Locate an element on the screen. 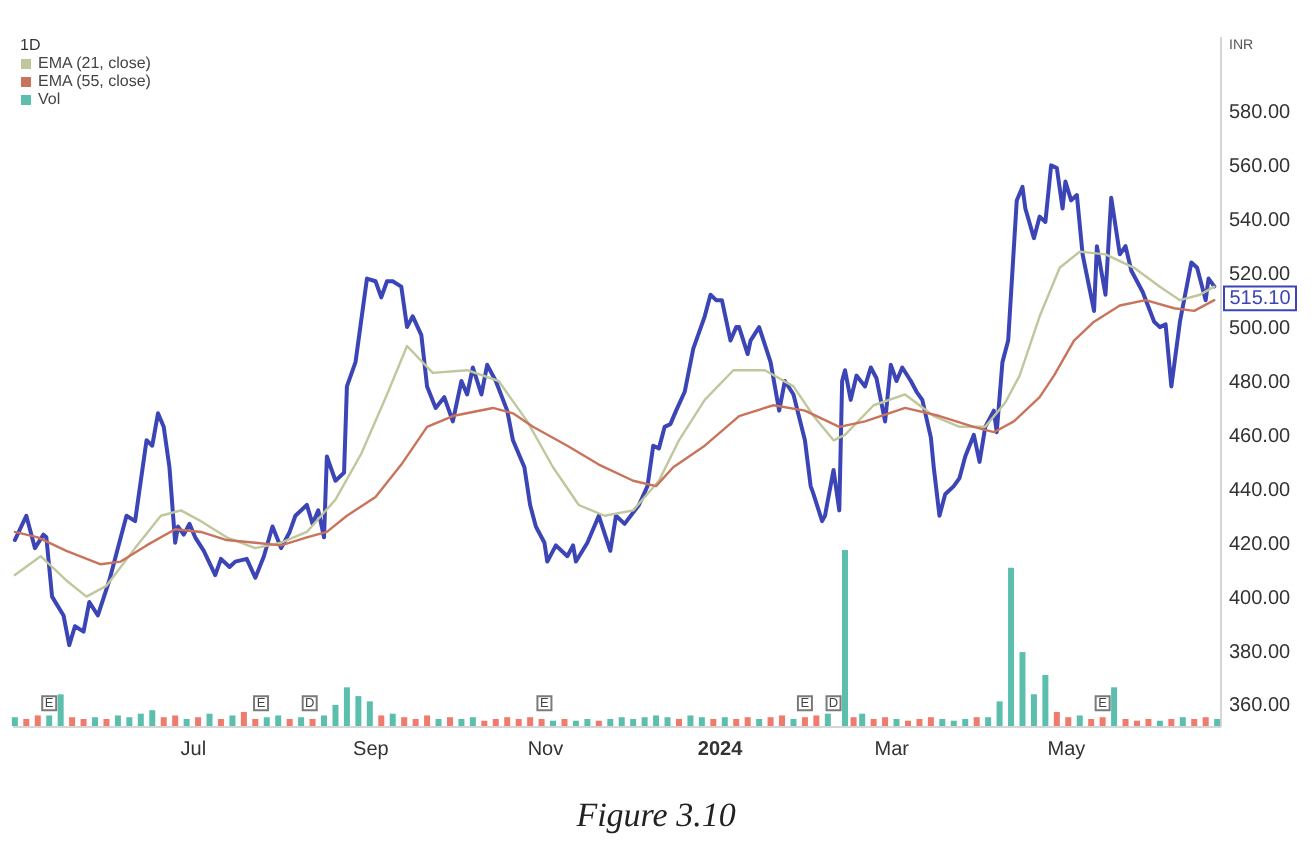 This screenshot has width=1312, height=864. chart-title: 1D is located at coordinates (30, 45).